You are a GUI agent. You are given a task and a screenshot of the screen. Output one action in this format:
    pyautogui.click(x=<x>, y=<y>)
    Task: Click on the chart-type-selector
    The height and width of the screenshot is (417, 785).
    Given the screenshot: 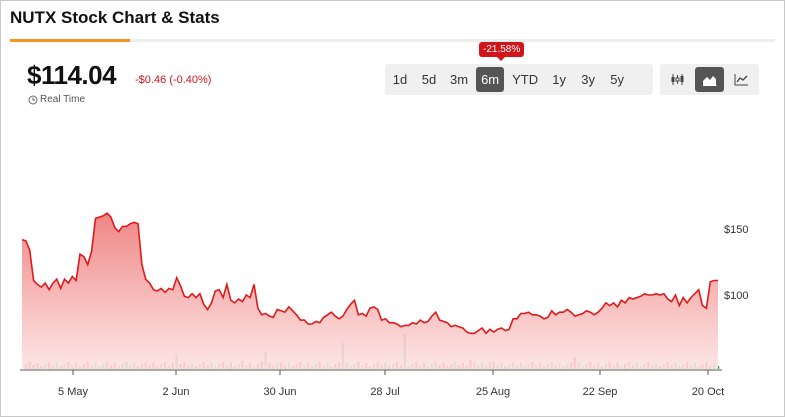 What is the action you would take?
    pyautogui.click(x=709, y=79)
    